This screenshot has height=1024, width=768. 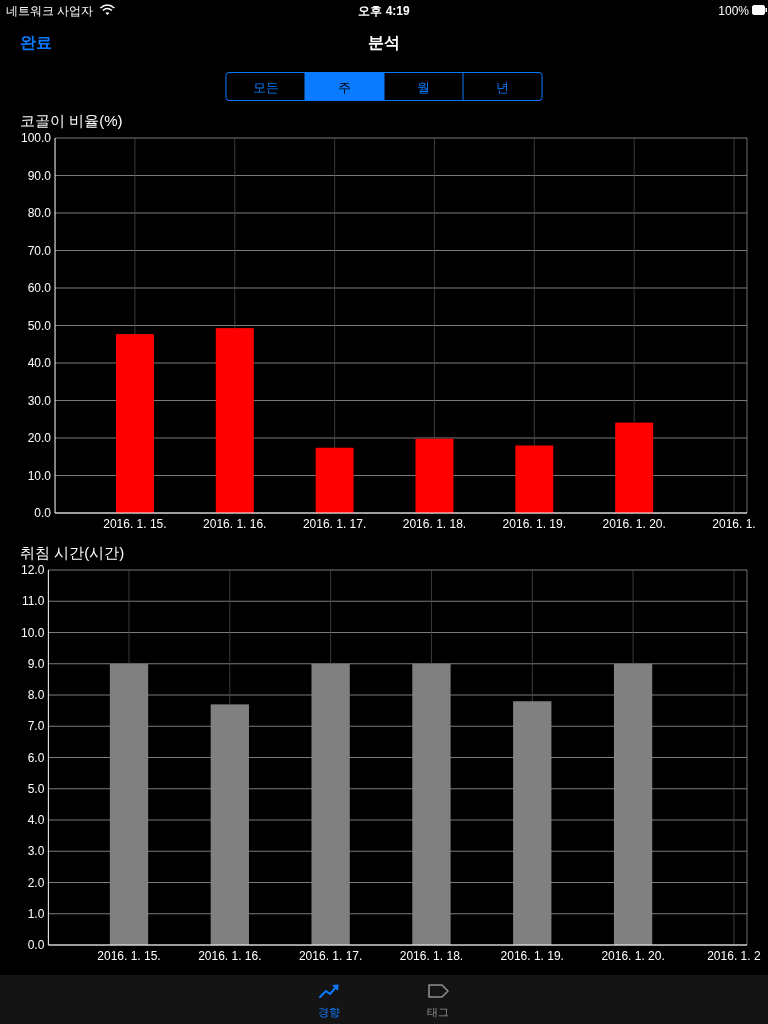 What do you see at coordinates (36, 913) in the screenshot?
I see `y-tick-label: 1.0` at bounding box center [36, 913].